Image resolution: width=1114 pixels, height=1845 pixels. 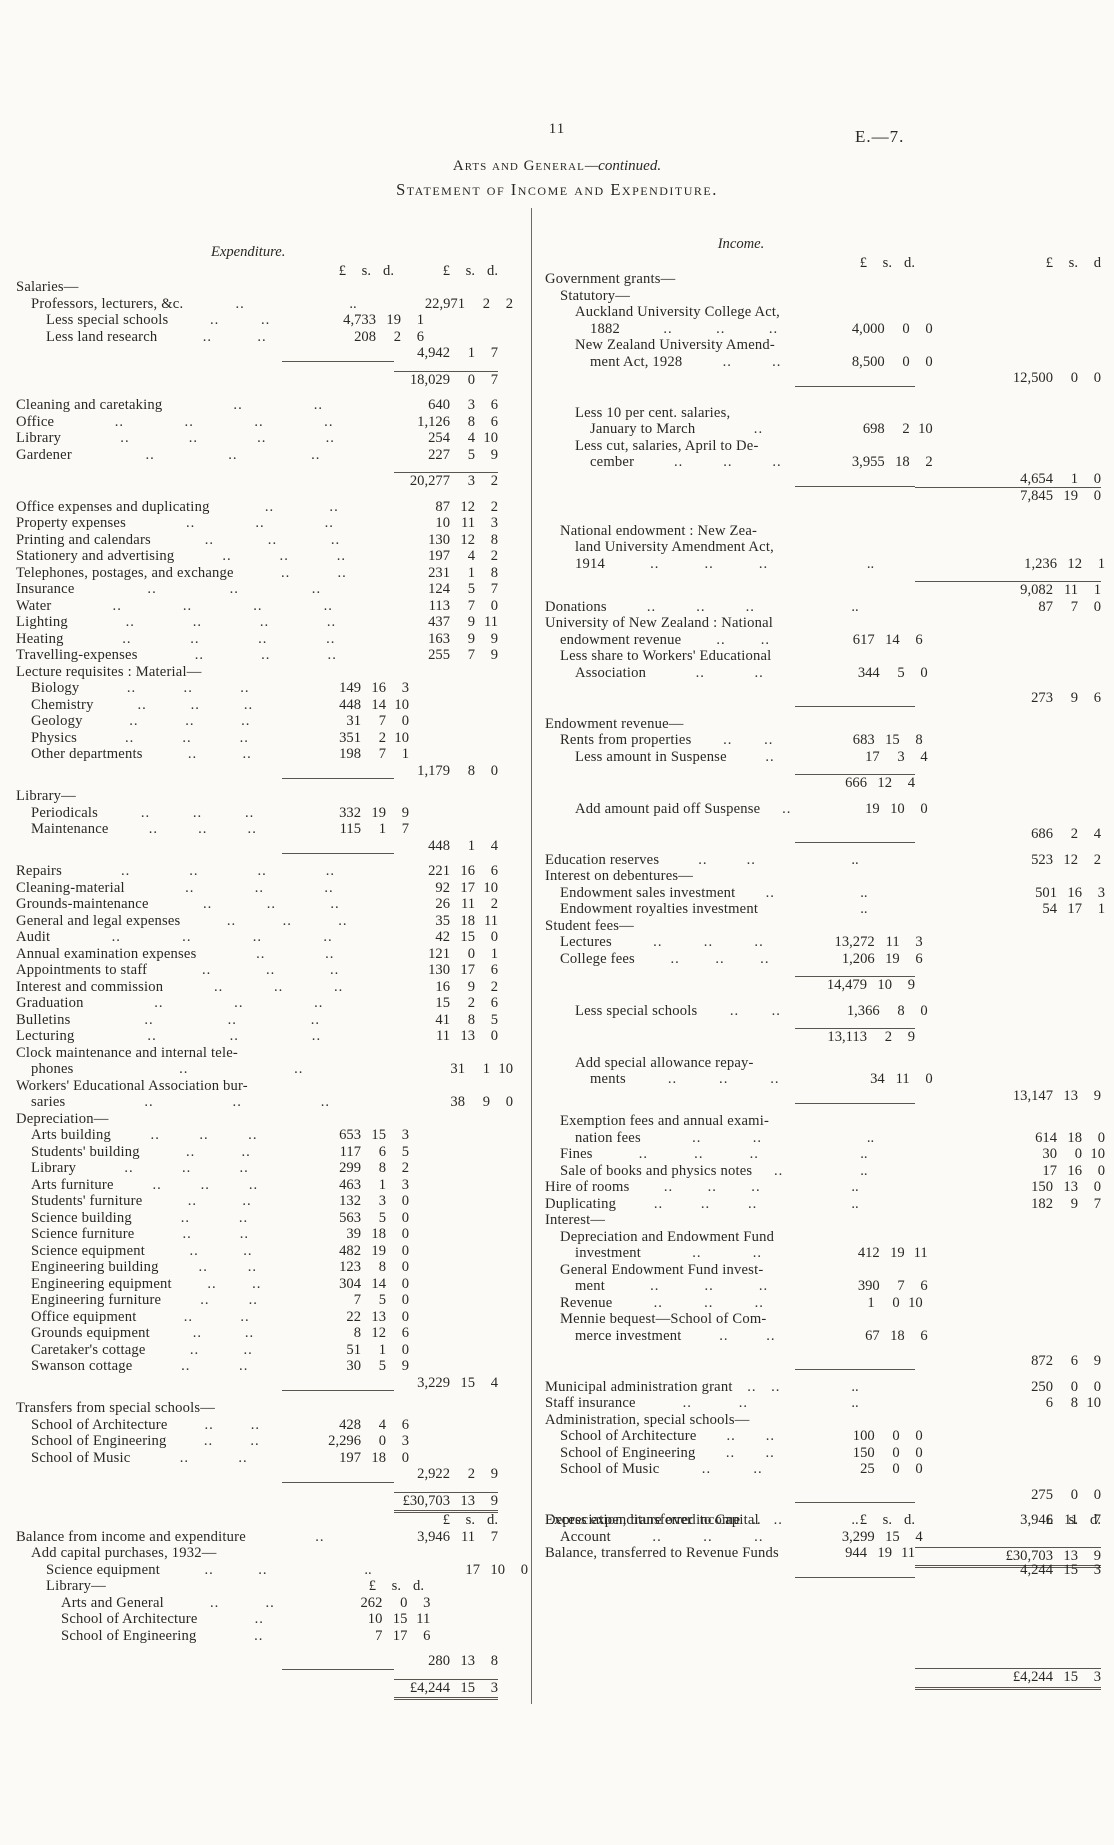 I want to click on row-label: investment, so click(x=608, y=1253).